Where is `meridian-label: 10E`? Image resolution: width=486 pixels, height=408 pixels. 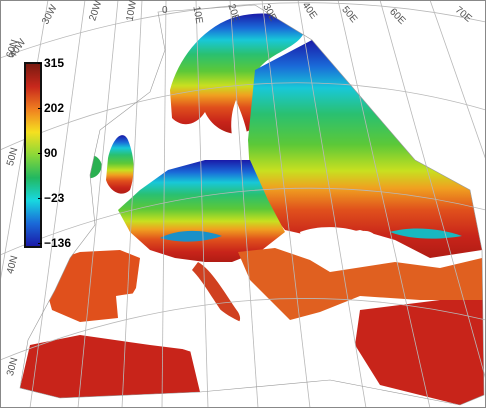
meridian-label: 10E is located at coordinates (197, 15).